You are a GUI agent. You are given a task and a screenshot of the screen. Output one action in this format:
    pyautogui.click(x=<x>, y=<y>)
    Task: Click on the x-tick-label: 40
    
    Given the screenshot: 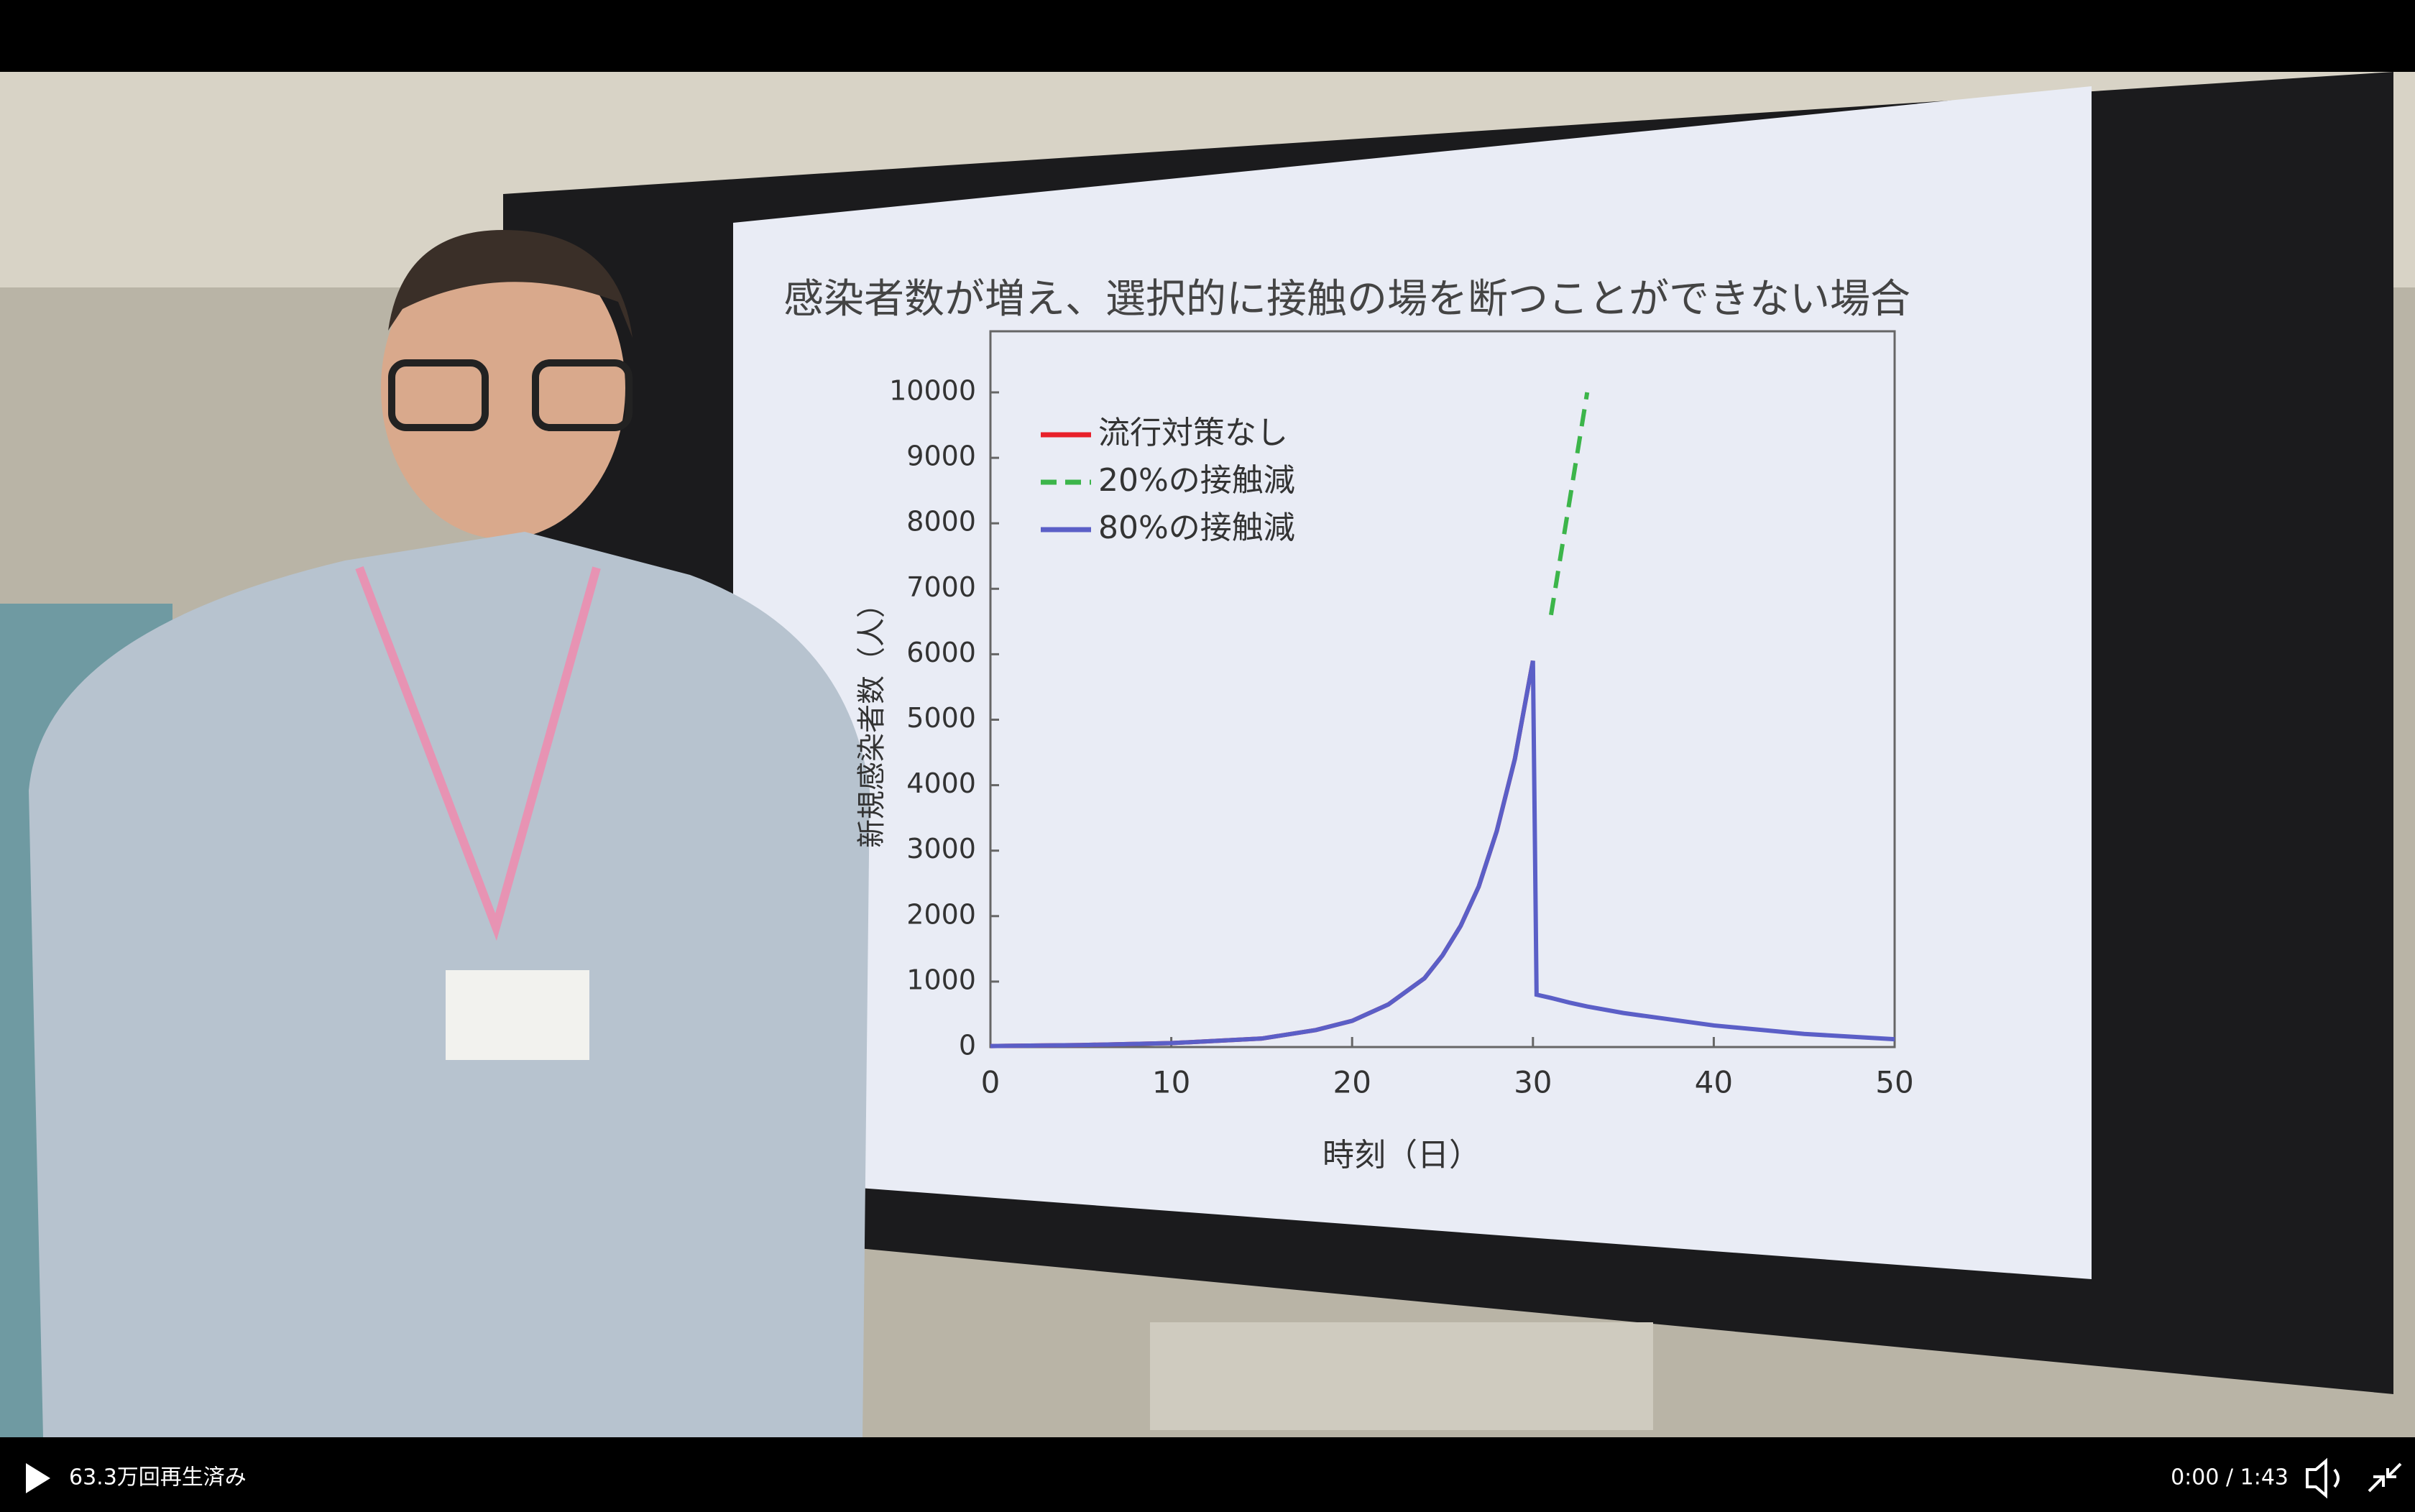 What is the action you would take?
    pyautogui.click(x=1714, y=1083)
    